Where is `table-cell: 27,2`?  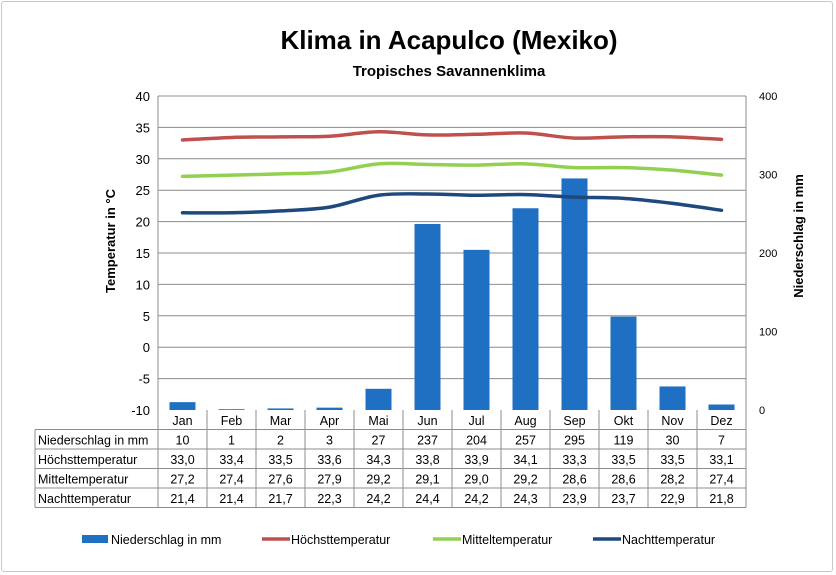 table-cell: 27,2 is located at coordinates (182, 480).